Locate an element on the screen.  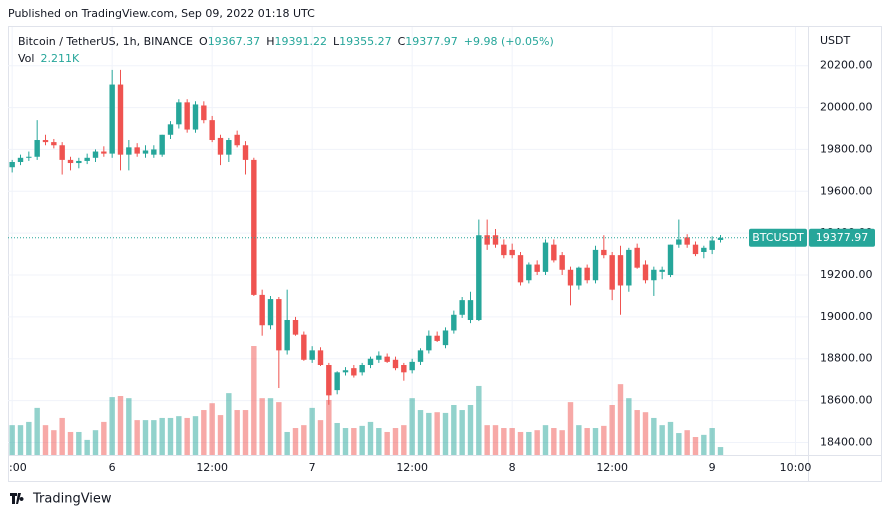
price-axis-unit: USDT is located at coordinates (835, 40).